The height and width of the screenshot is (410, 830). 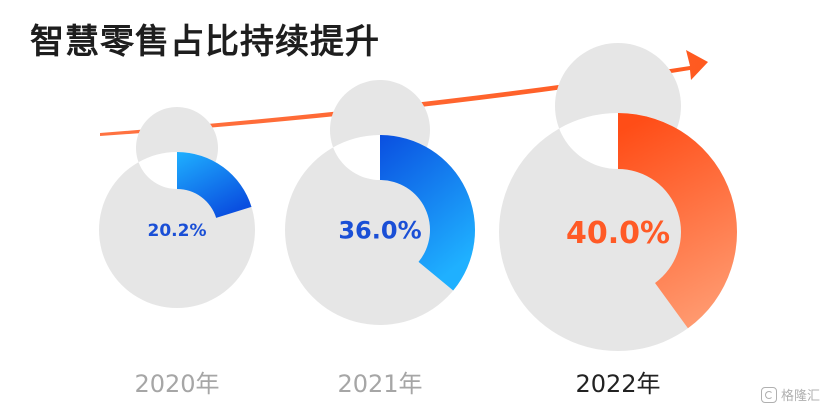 I want to click on watermark-text: 格隆汇, so click(x=800, y=396).